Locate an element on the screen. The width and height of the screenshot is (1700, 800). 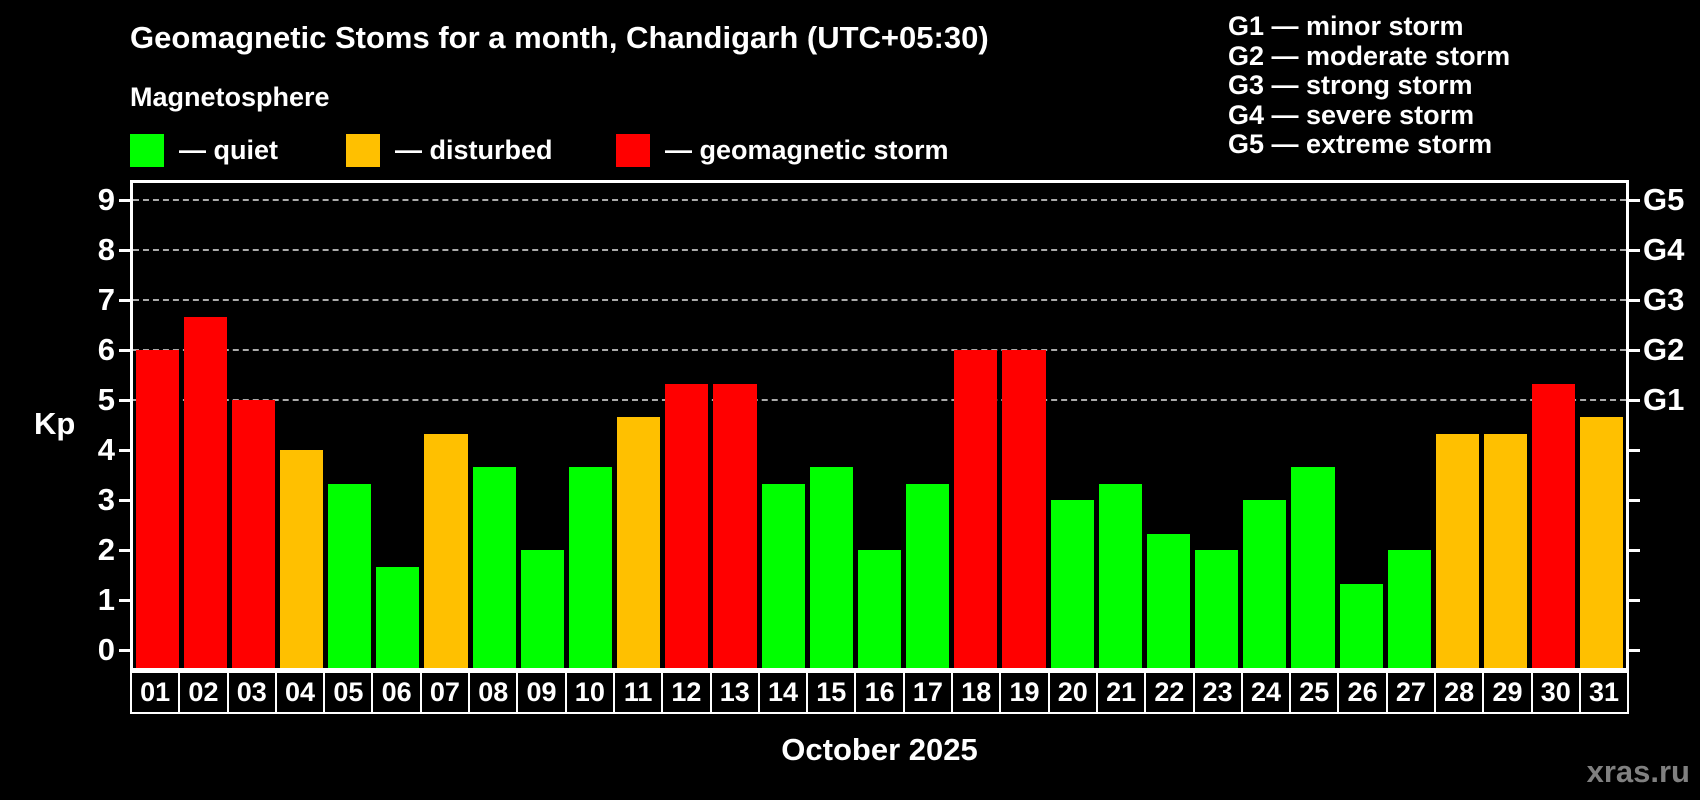
y-tick-label-9: 9 is located at coordinates (106, 199).